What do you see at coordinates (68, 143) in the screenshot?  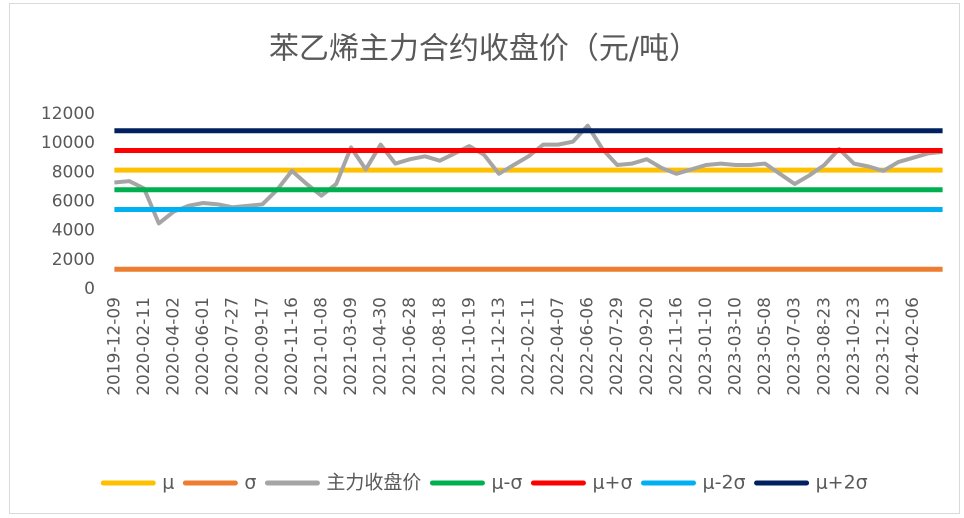 I see `y-tick-label: 10000` at bounding box center [68, 143].